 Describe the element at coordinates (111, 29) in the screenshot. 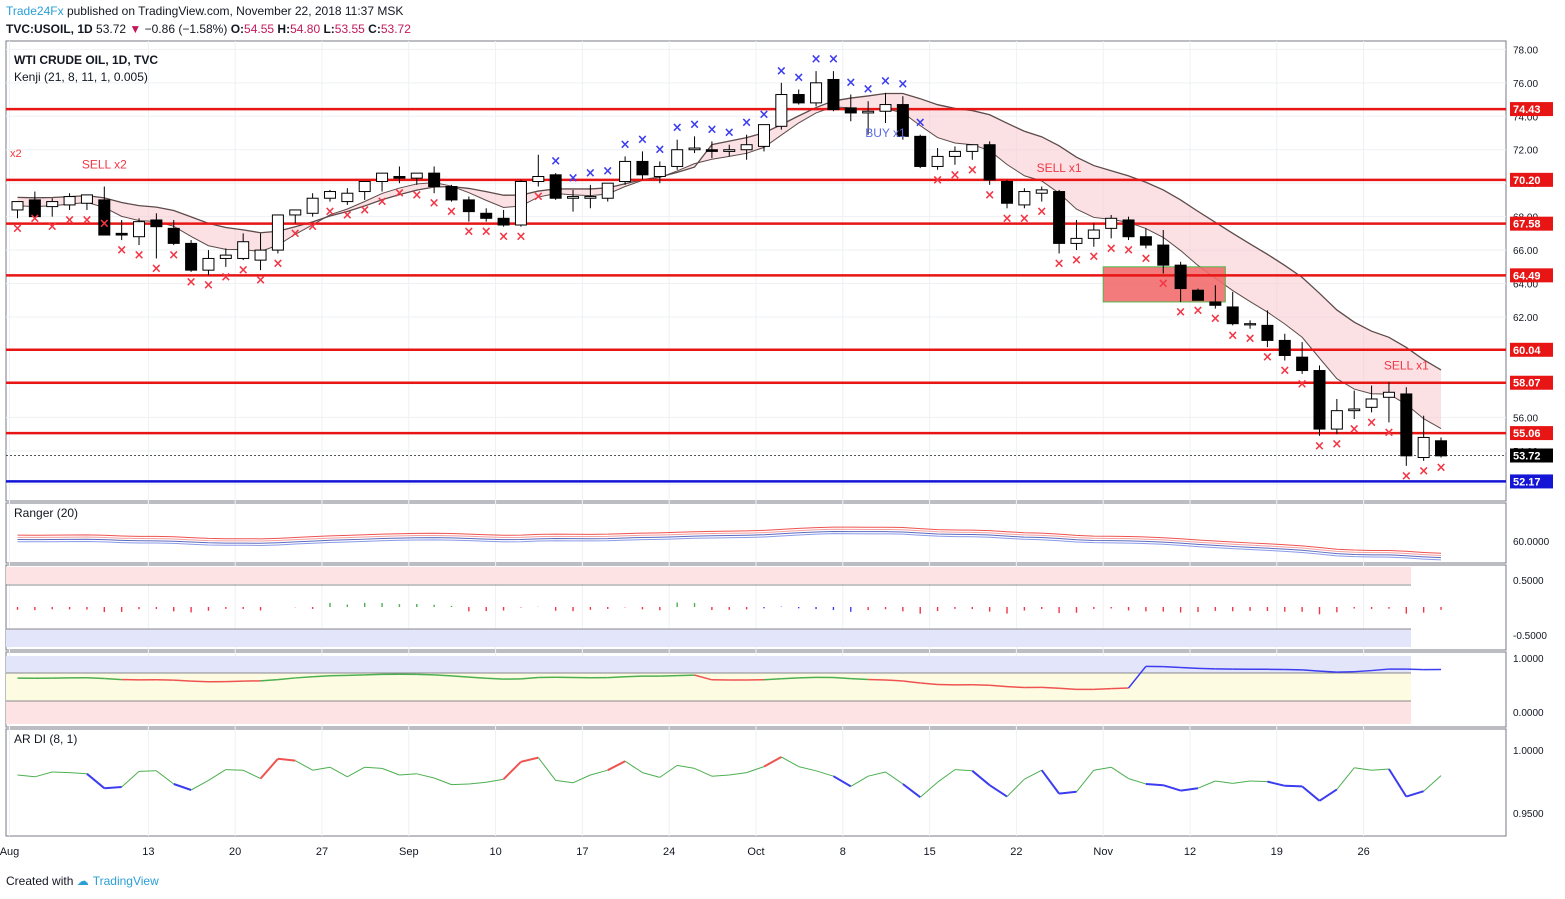

I see `last-price-text: 53.72` at that location.